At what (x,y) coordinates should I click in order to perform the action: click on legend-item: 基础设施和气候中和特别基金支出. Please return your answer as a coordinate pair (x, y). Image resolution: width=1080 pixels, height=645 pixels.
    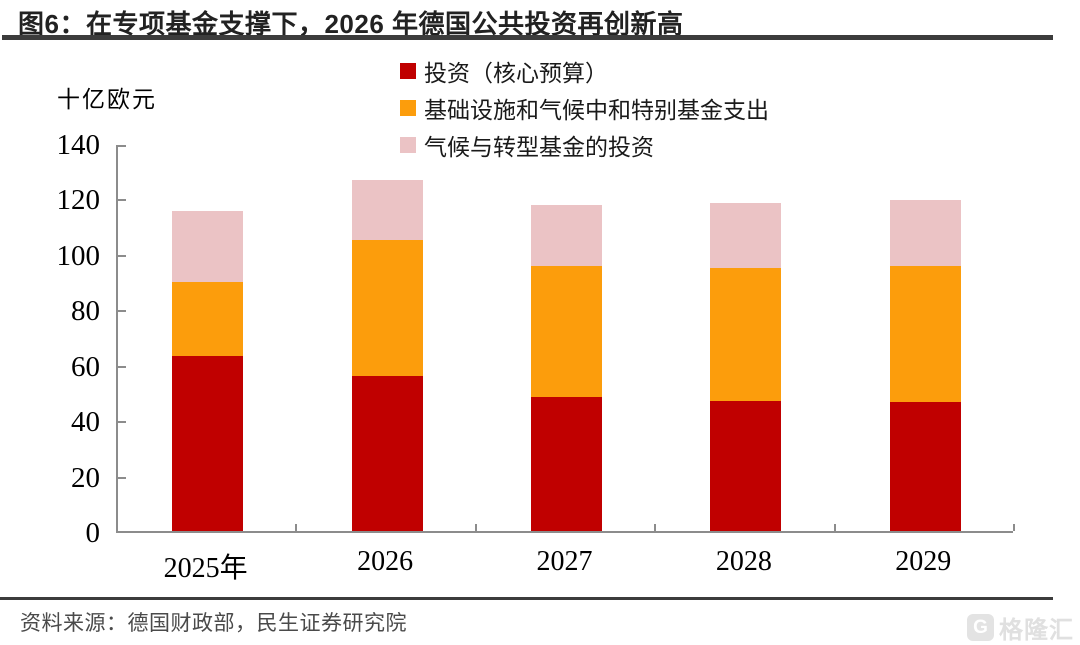
    Looking at the image, I should click on (584, 109).